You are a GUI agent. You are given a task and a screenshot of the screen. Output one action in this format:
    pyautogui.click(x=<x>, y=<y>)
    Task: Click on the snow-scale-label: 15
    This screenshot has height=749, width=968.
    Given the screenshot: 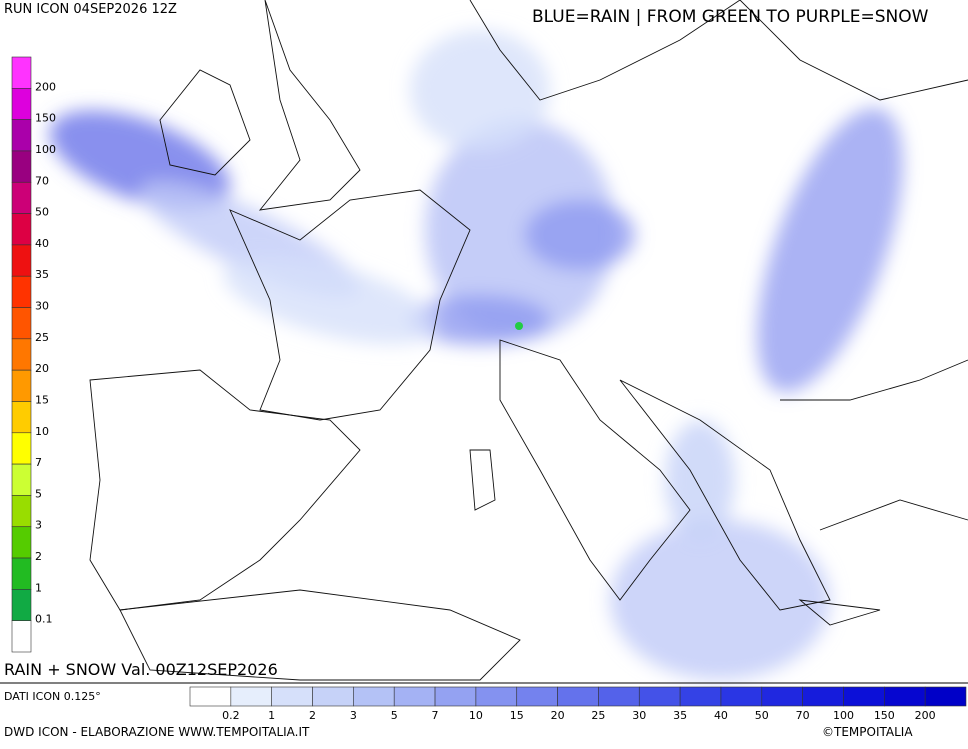 What is the action you would take?
    pyautogui.click(x=42, y=399)
    